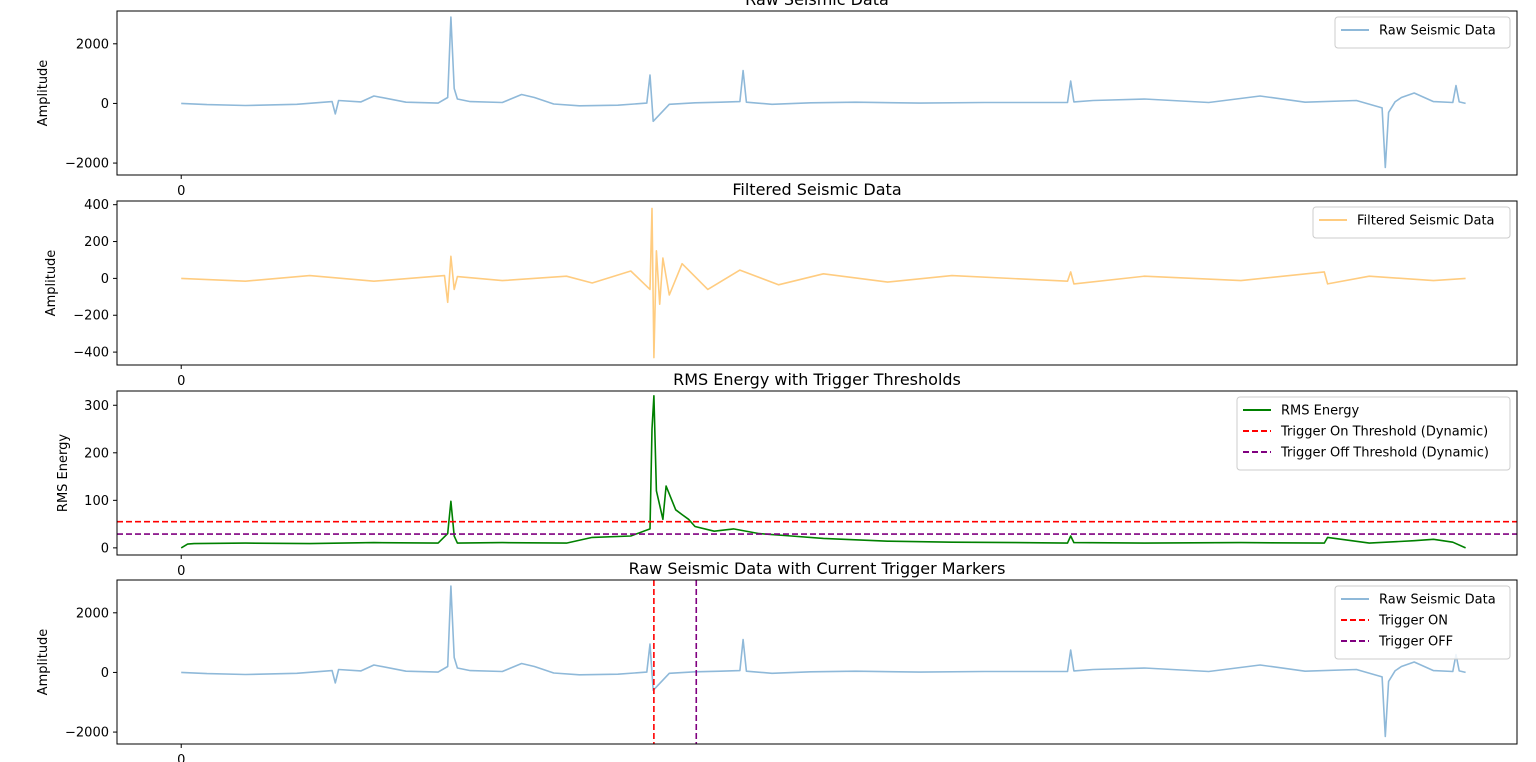 The height and width of the screenshot is (762, 1536). I want to click on legend-label: Trigger On Threshold (Dynamic), so click(1384, 432).